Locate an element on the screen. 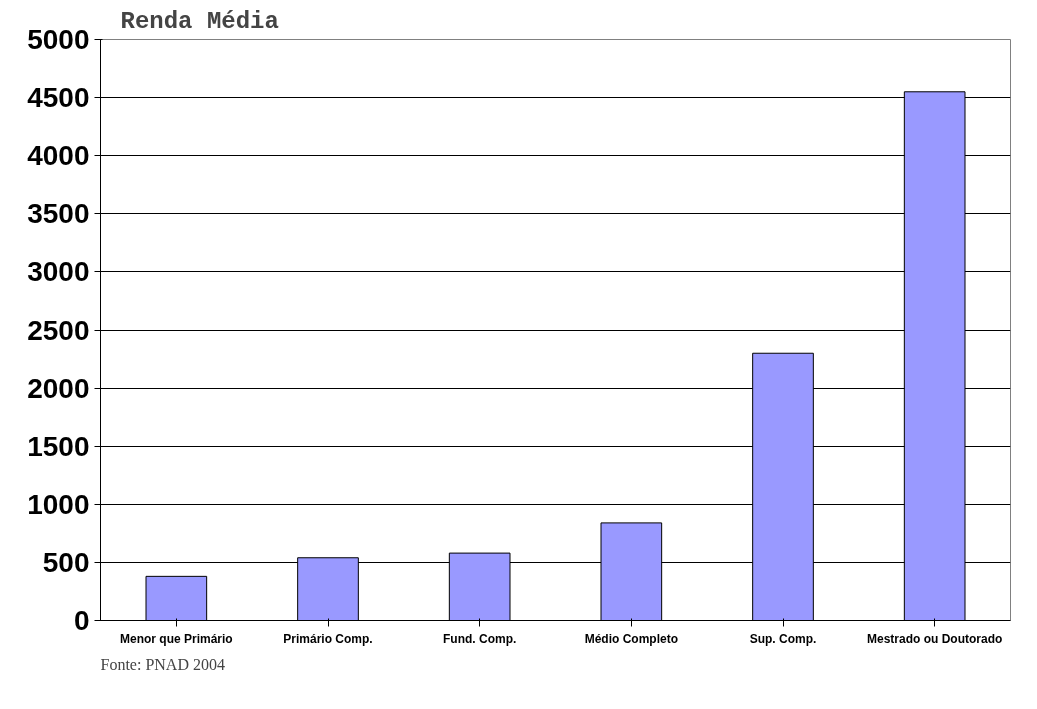  source-note: Fonte: PNAD 2004 is located at coordinates (162, 664).